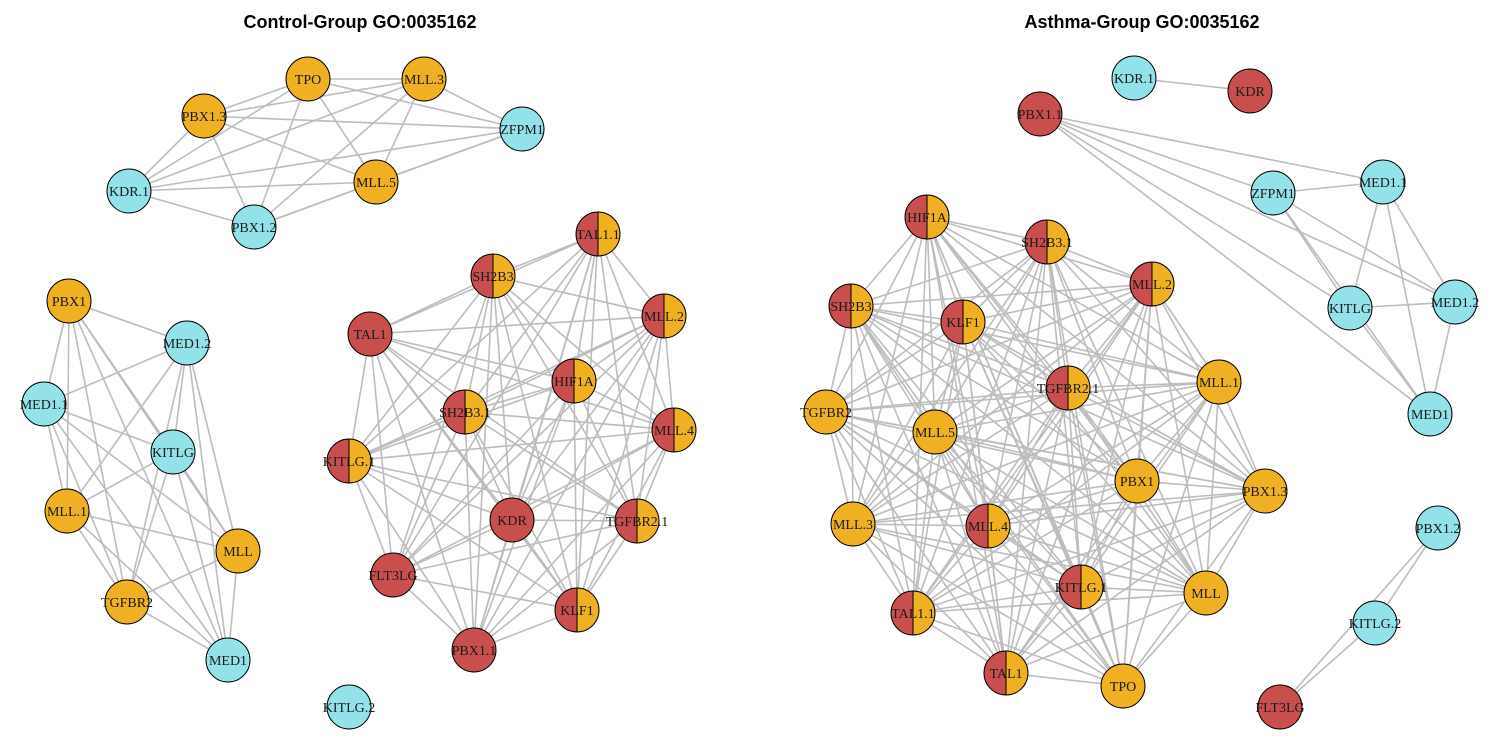 Image resolution: width=1495 pixels, height=741 pixels. Describe the element at coordinates (67, 512) in the screenshot. I see `node-label: MLL.1` at that location.